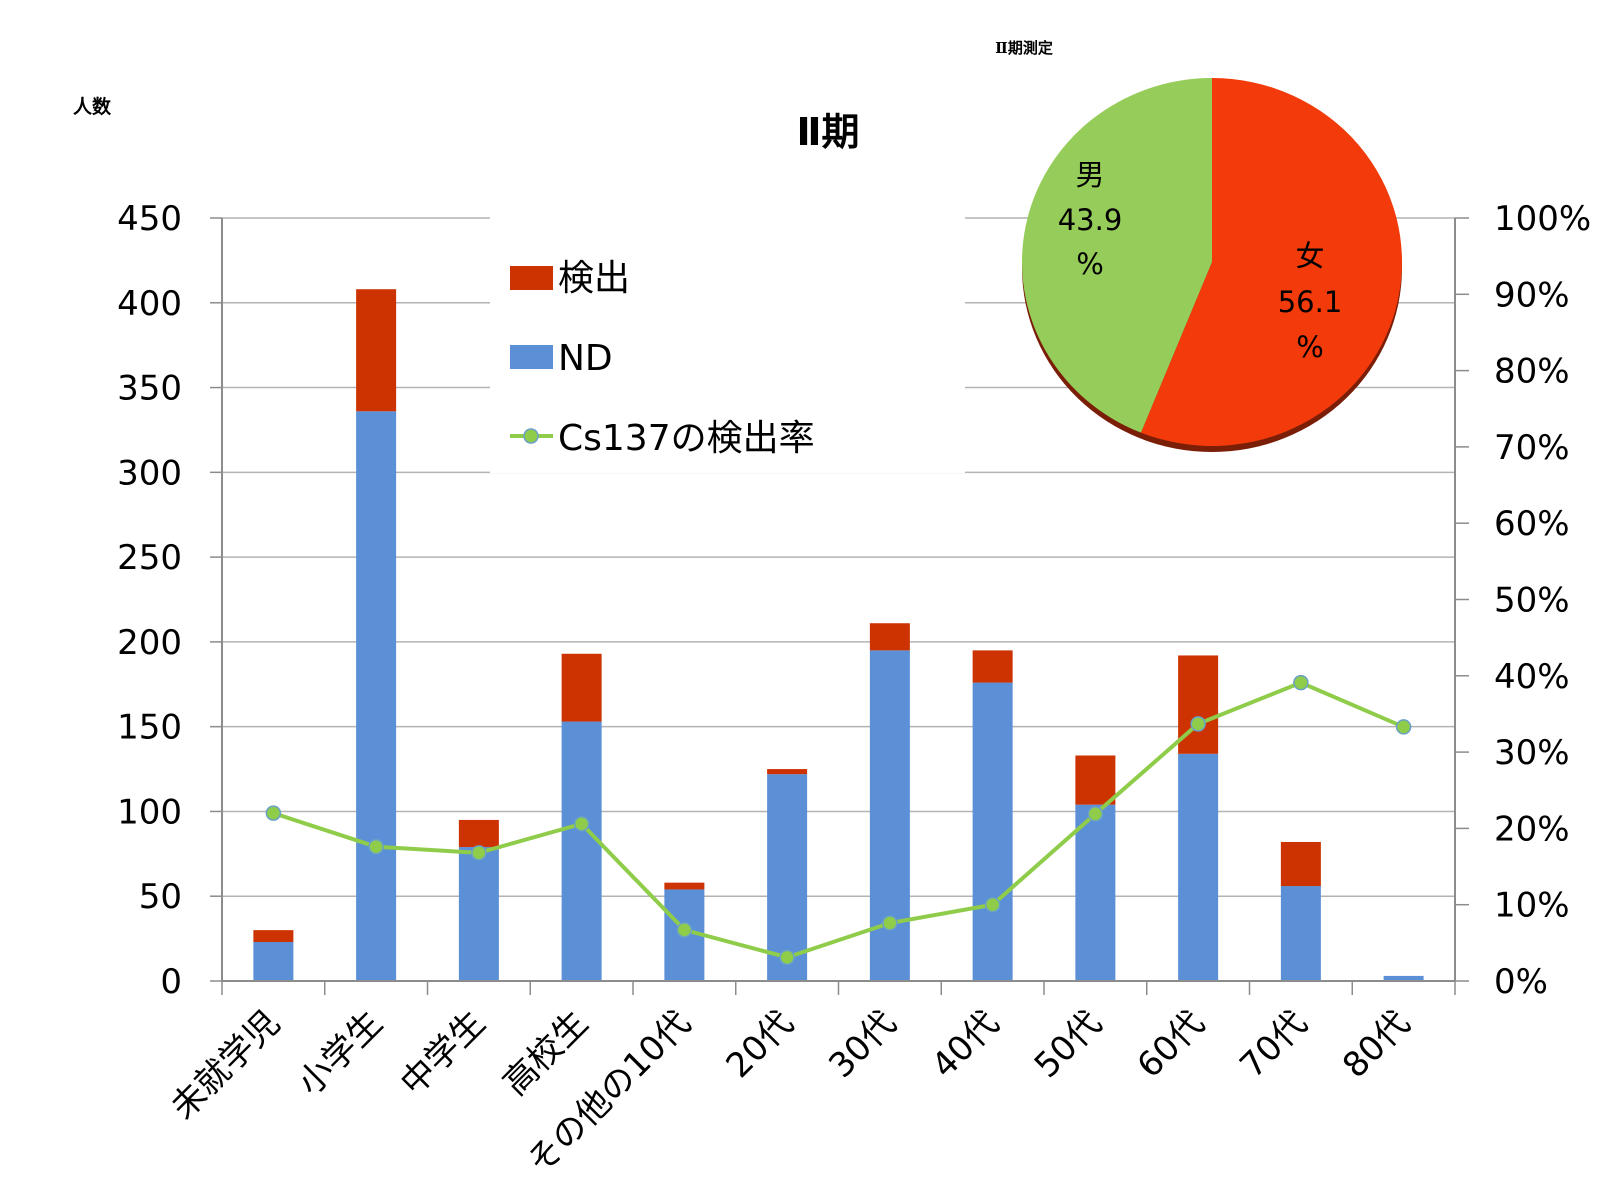 The height and width of the screenshot is (1200, 1600). I want to click on legend-swatch-detected, so click(531, 278).